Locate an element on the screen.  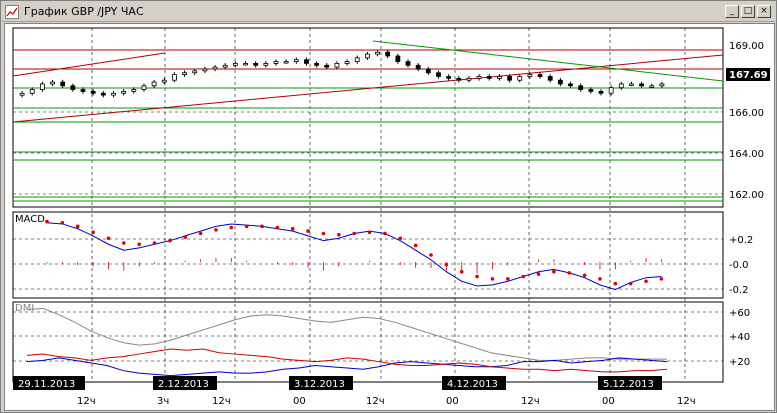
dmi-axis-label: +40 is located at coordinates (739, 337).